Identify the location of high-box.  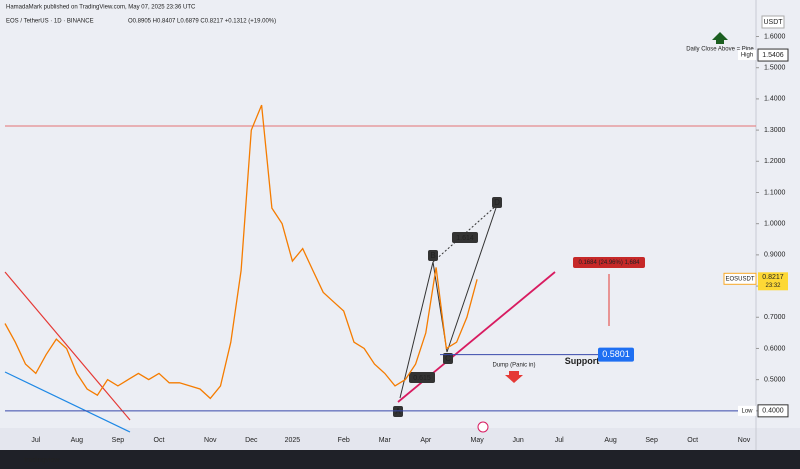
(747, 55).